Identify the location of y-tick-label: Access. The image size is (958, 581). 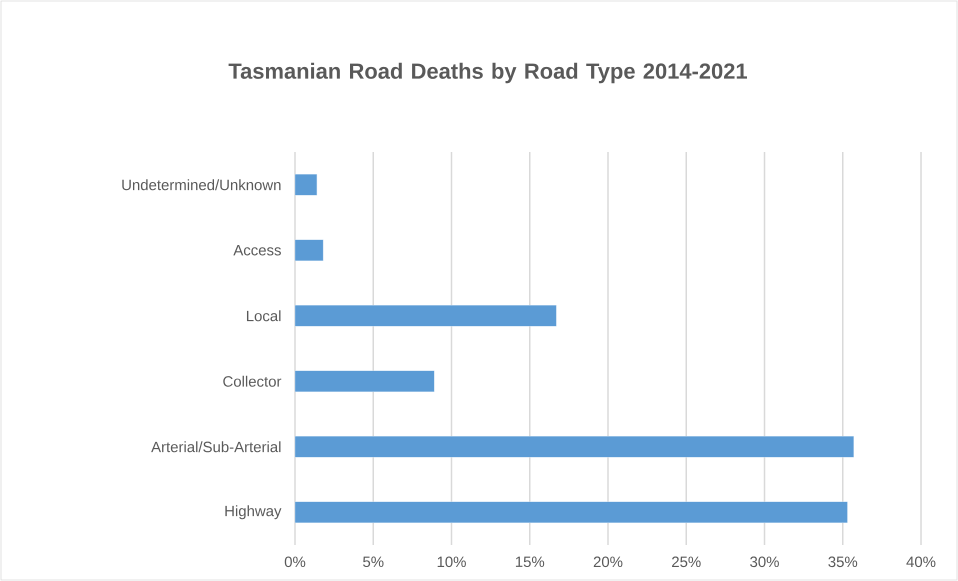
(257, 250).